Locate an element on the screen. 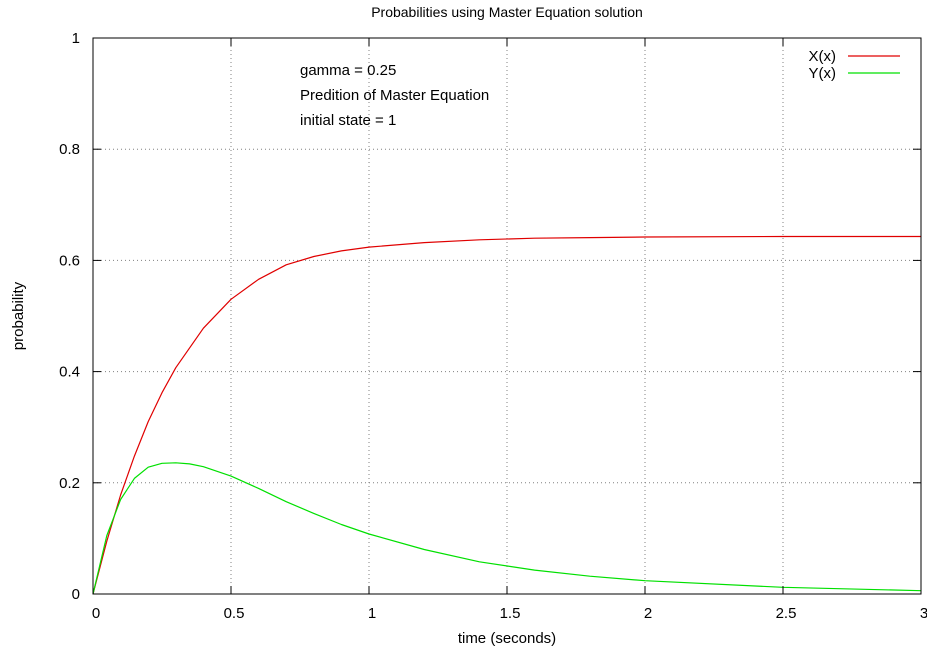  y-tick-label: 0.4 is located at coordinates (69, 372).